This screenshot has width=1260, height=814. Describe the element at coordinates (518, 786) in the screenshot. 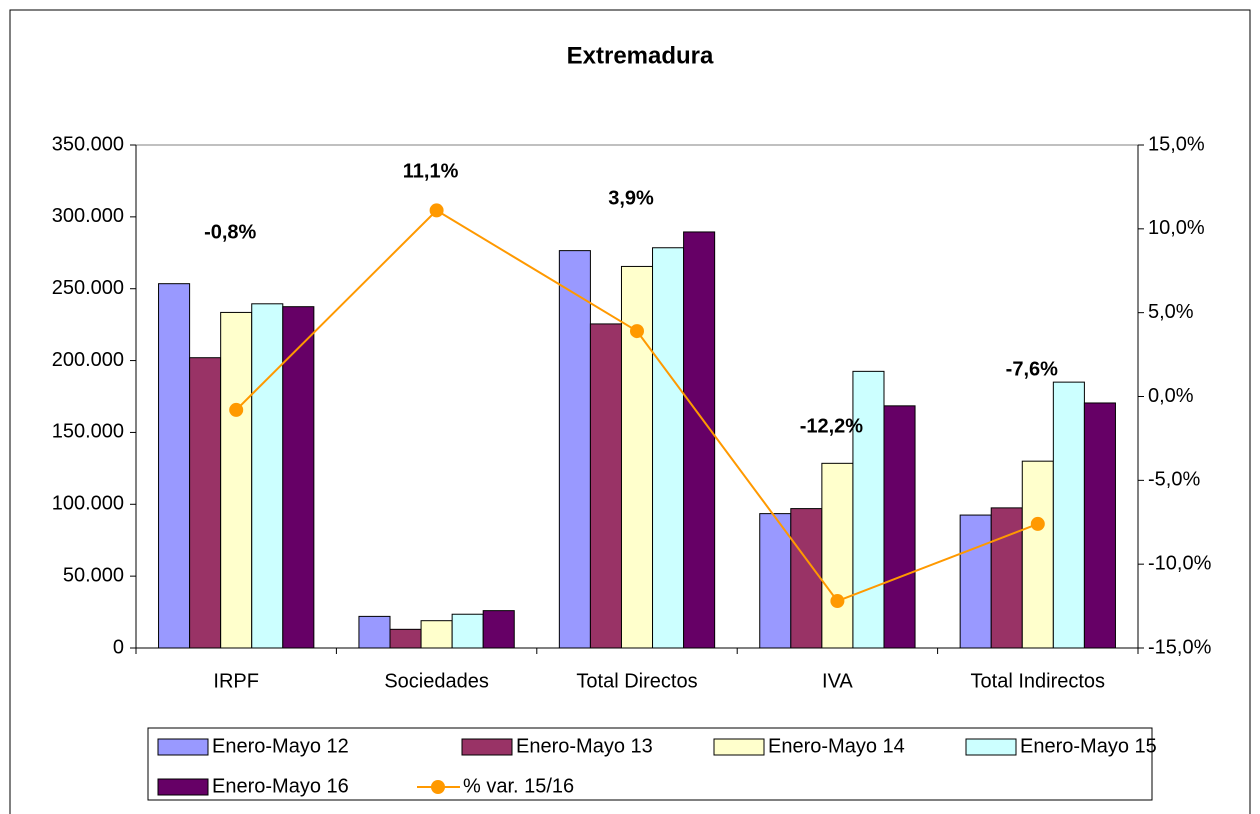

I see `legend-label: % var. 15/16` at that location.